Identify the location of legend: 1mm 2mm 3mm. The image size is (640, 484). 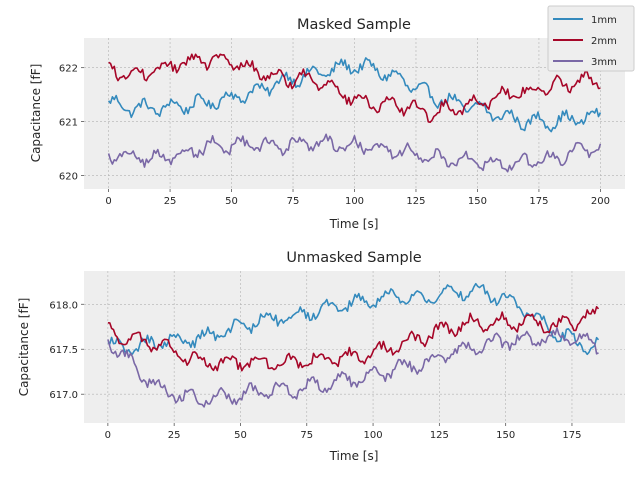
(591, 38).